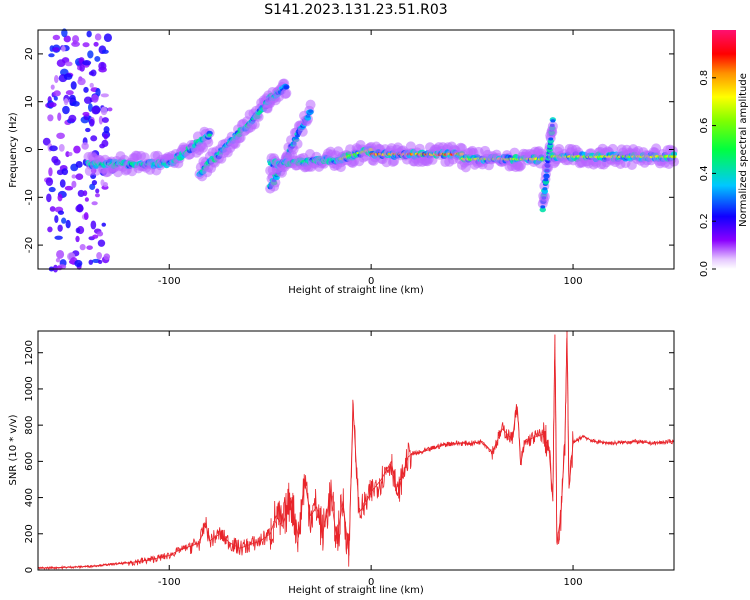  What do you see at coordinates (356, 590) in the screenshot?
I see `snr-x-axis-label: Height of straight line (km)` at bounding box center [356, 590].